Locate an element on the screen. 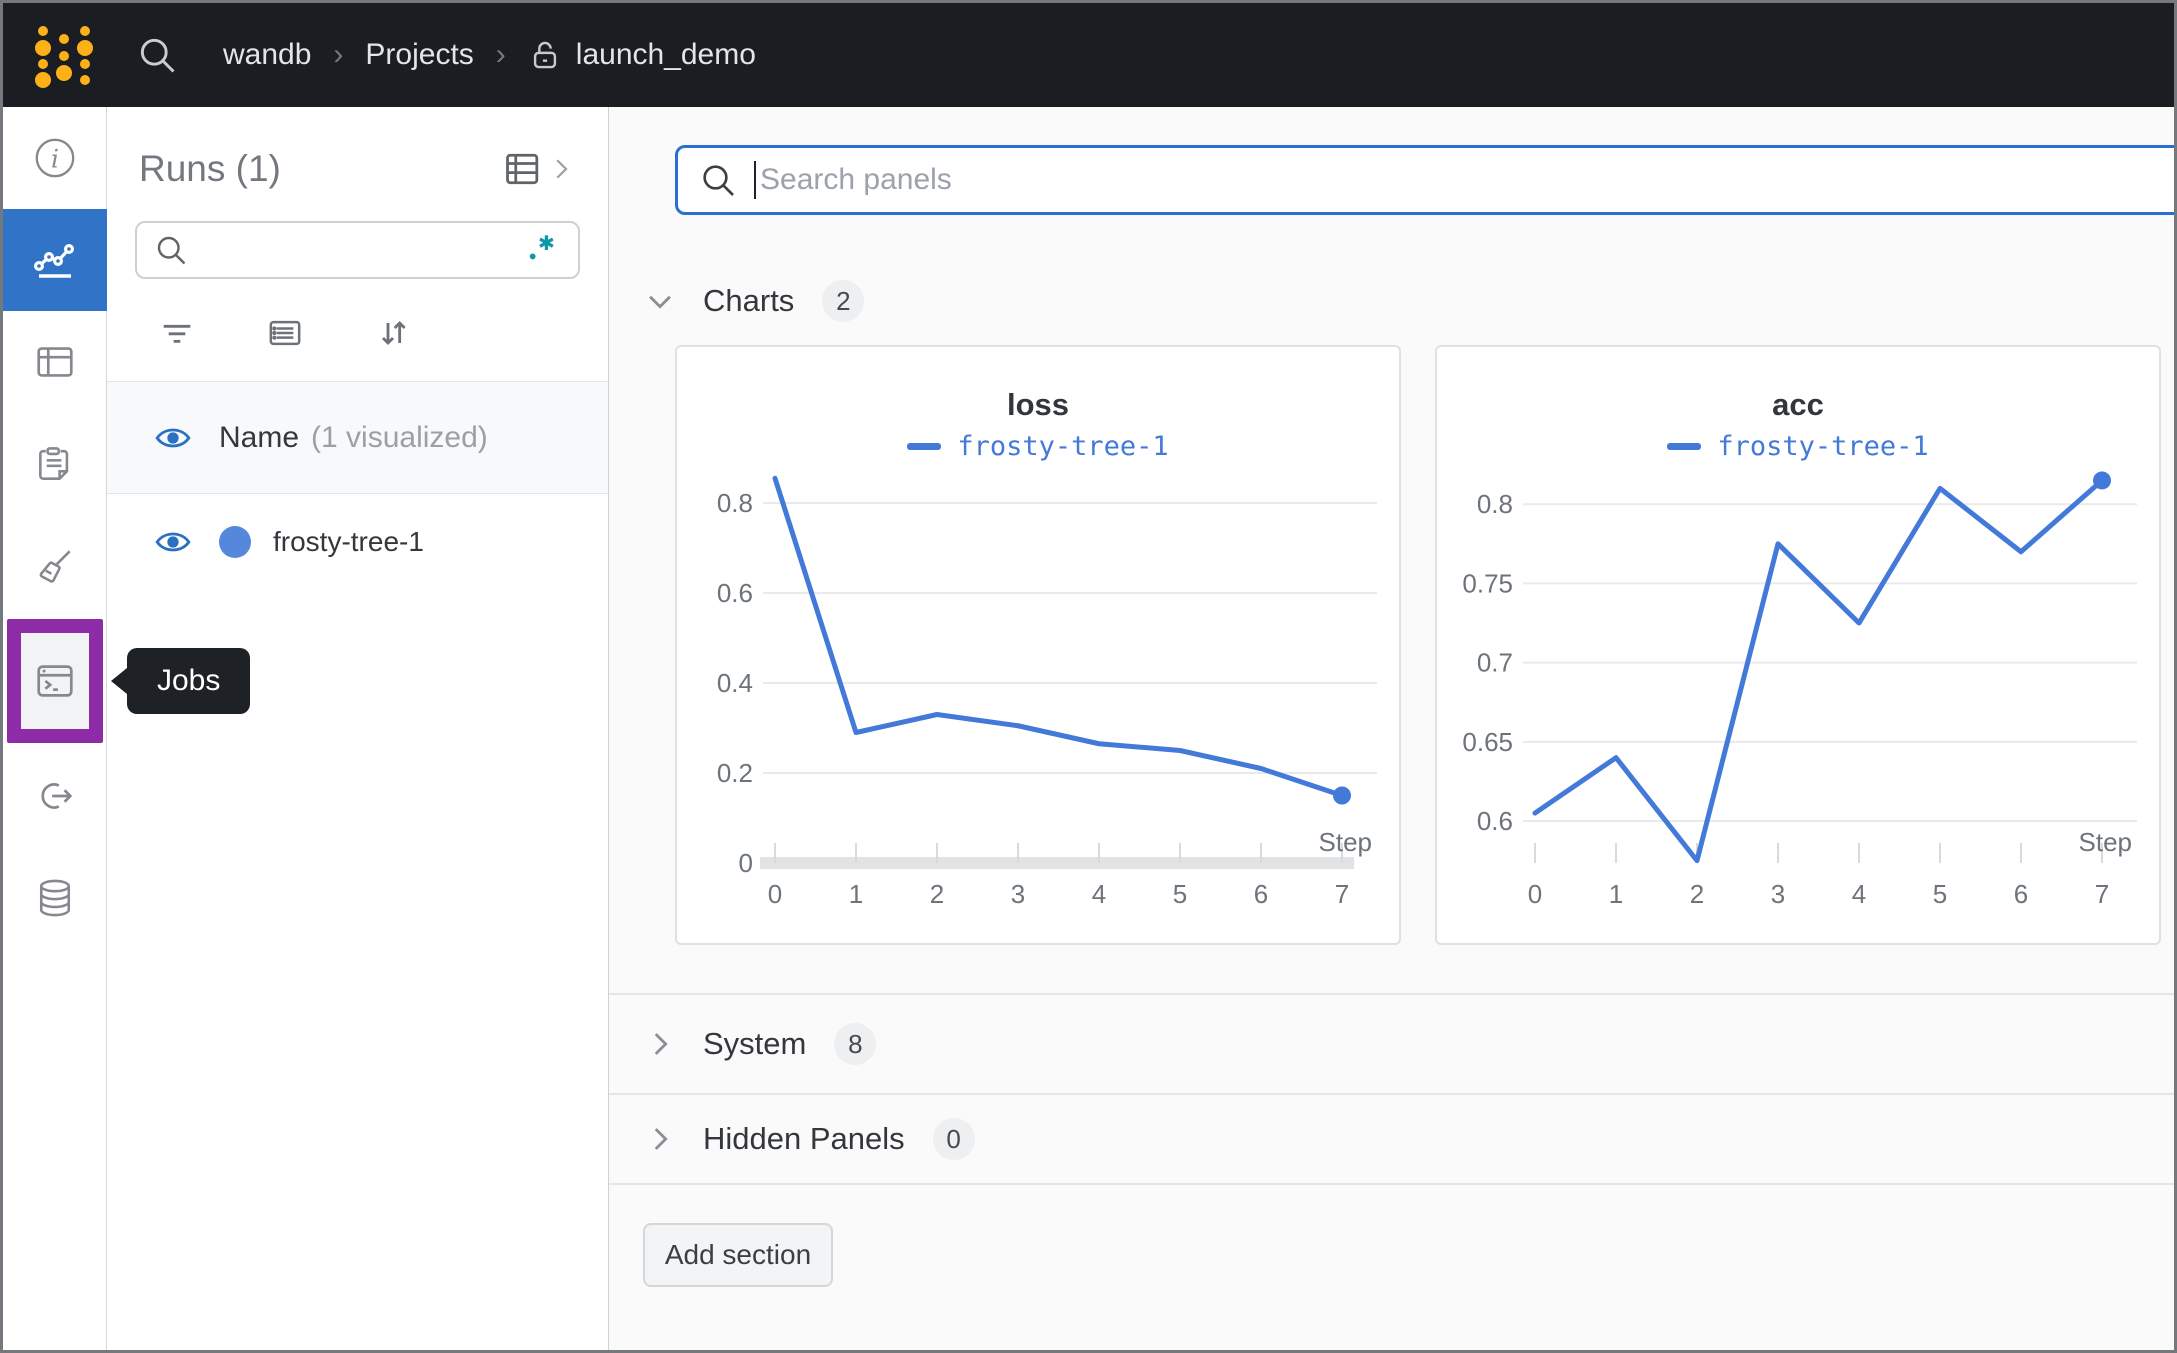 This screenshot has width=2177, height=1353. tooltip-arrow is located at coordinates (119, 681).